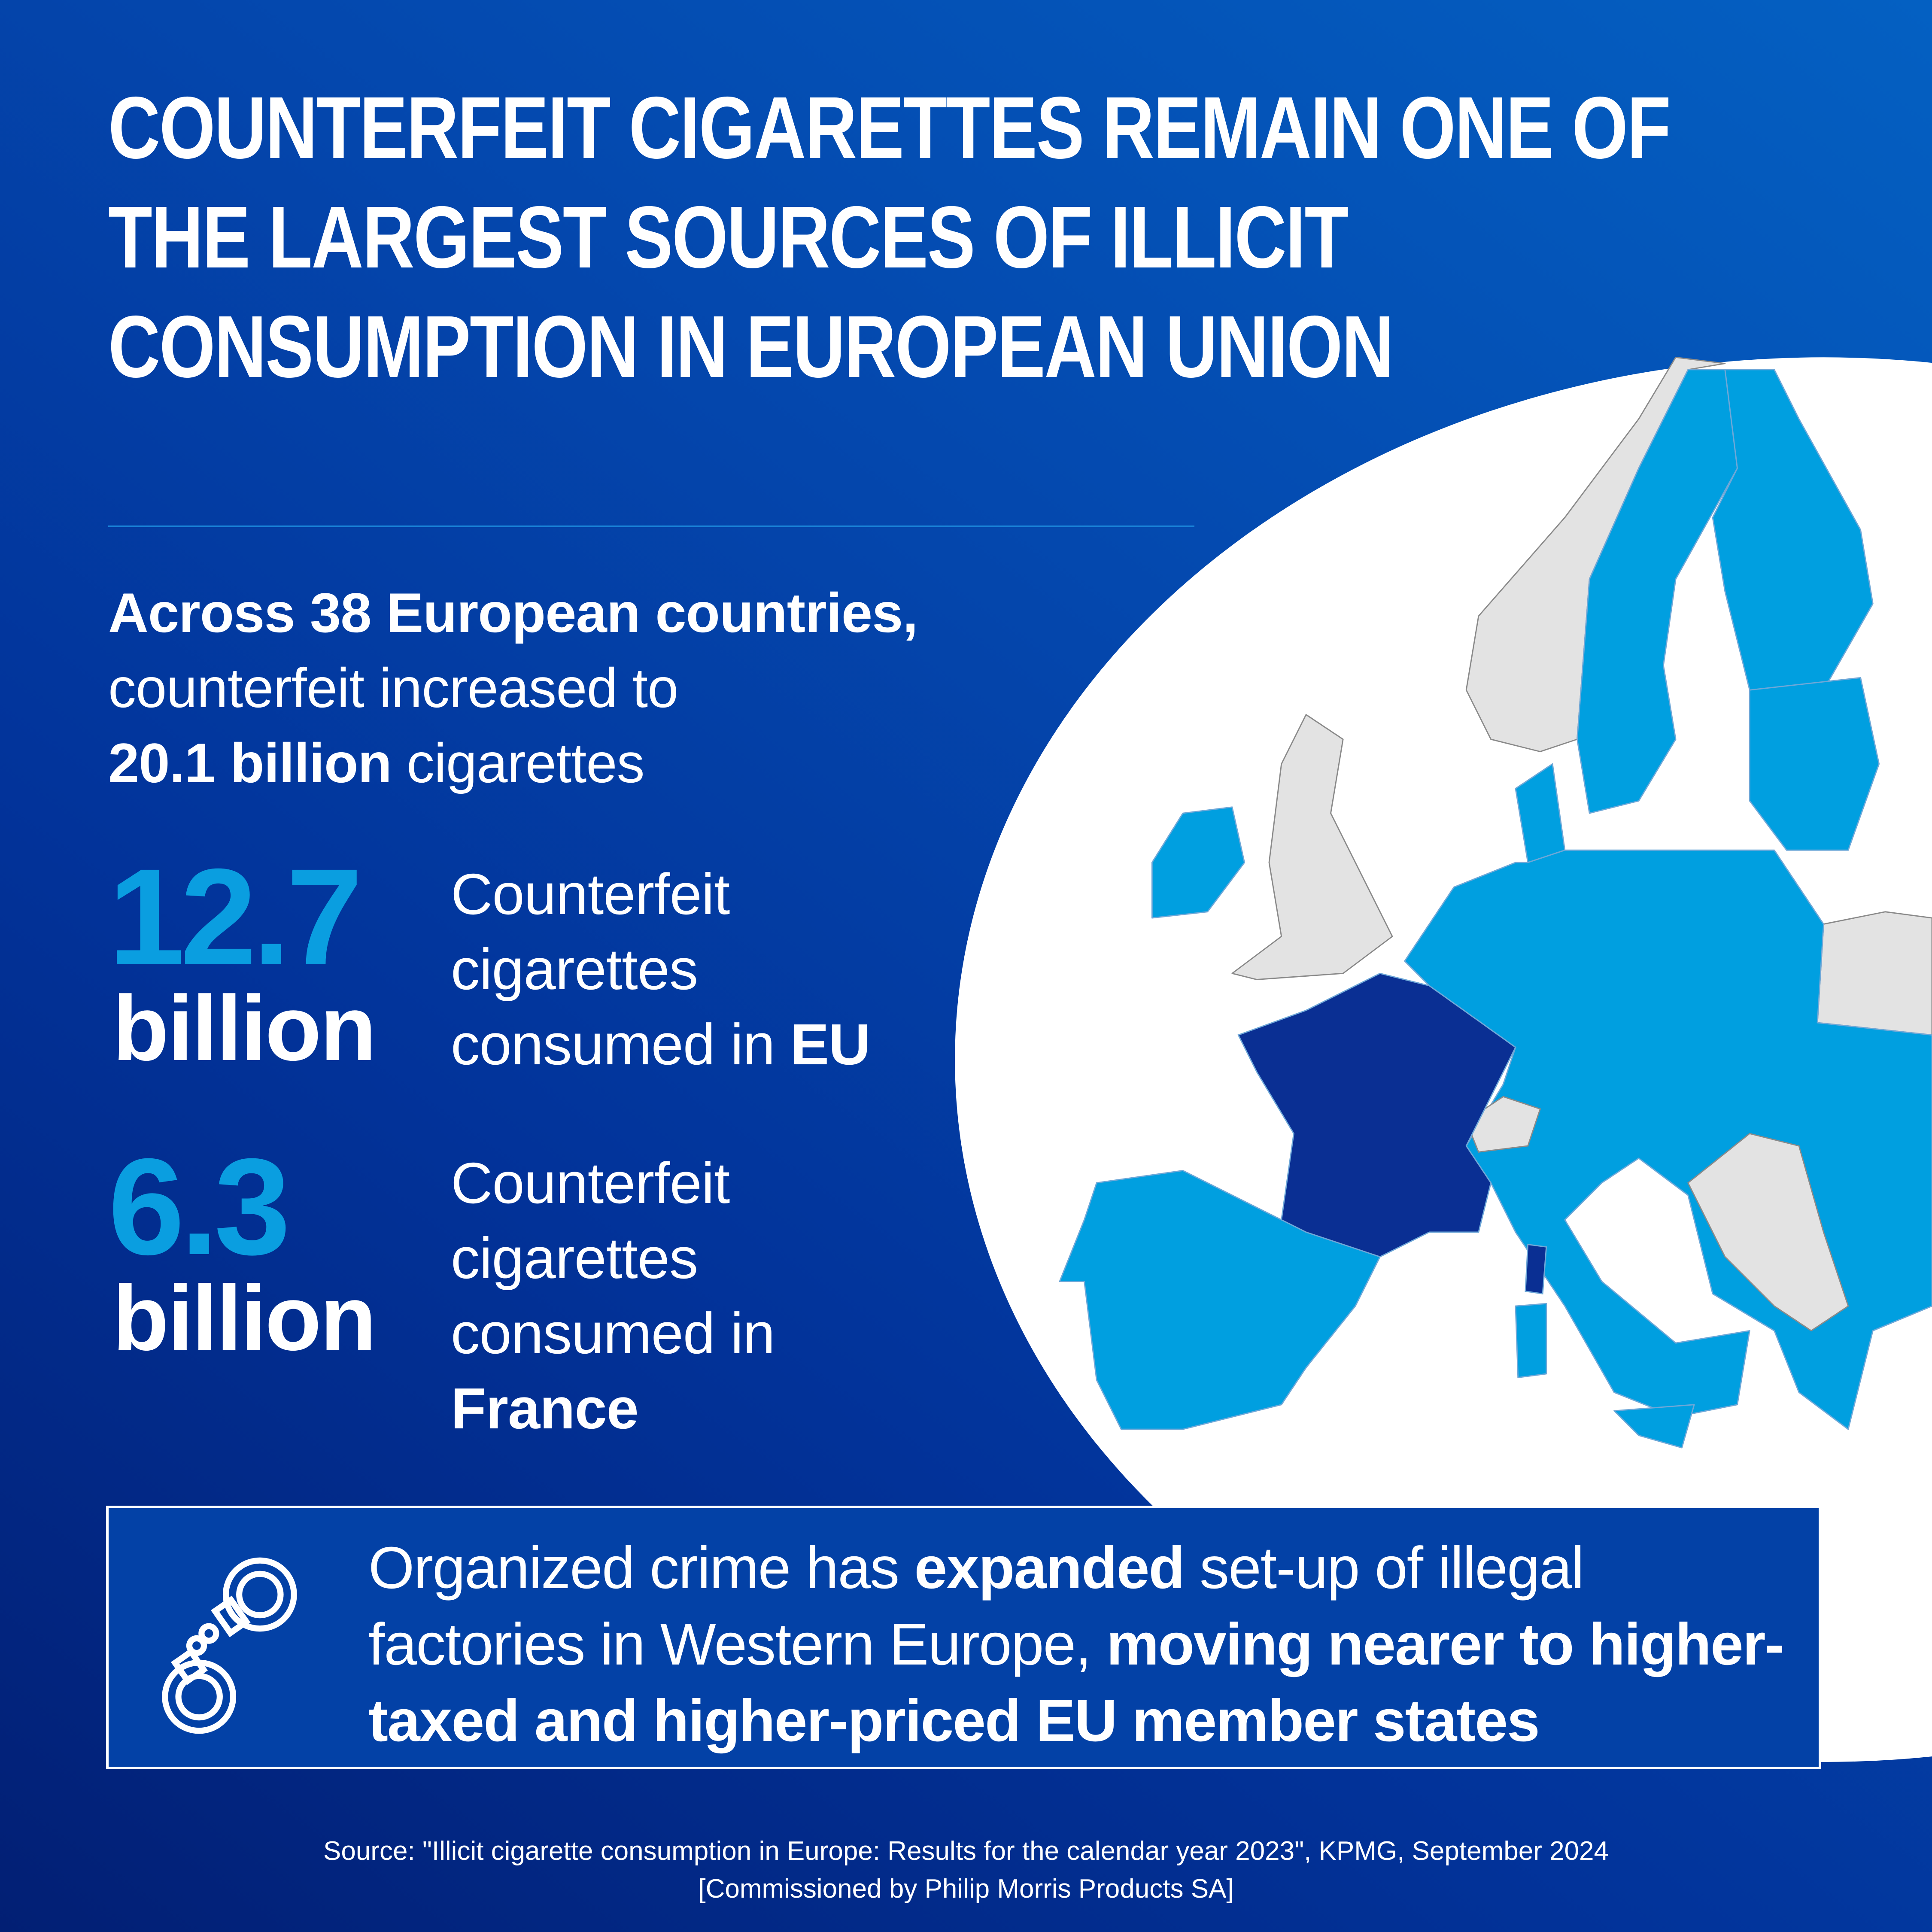  I want to click on sardinia, so click(1531, 1341).